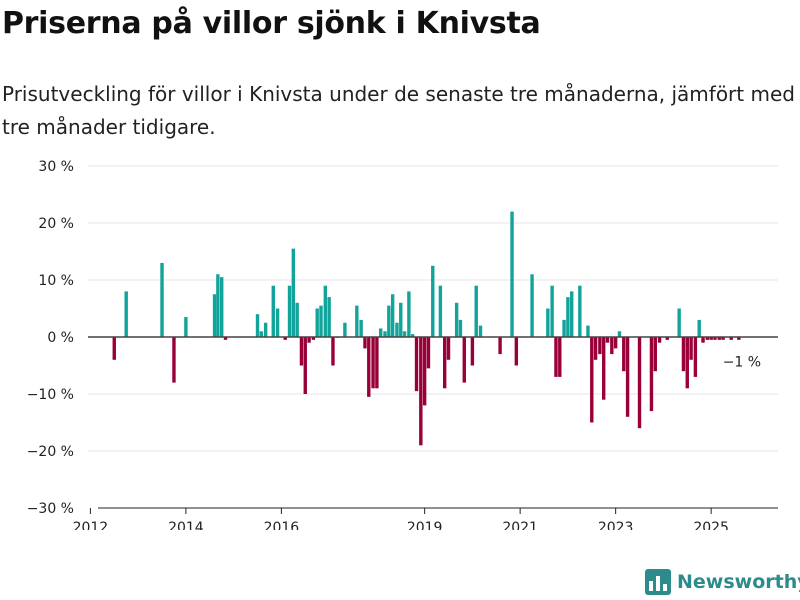 The height and width of the screenshot is (600, 800). What do you see at coordinates (520, 525) in the screenshot?
I see `x-tick-label: 2021` at bounding box center [520, 525].